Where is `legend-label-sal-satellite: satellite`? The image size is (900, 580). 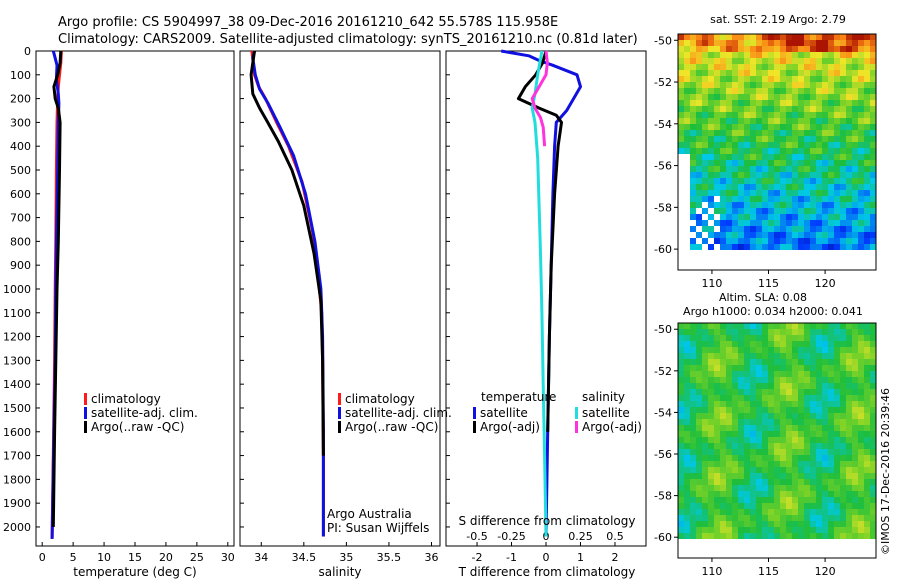 legend-label-sal-satellite: satellite is located at coordinates (606, 413).